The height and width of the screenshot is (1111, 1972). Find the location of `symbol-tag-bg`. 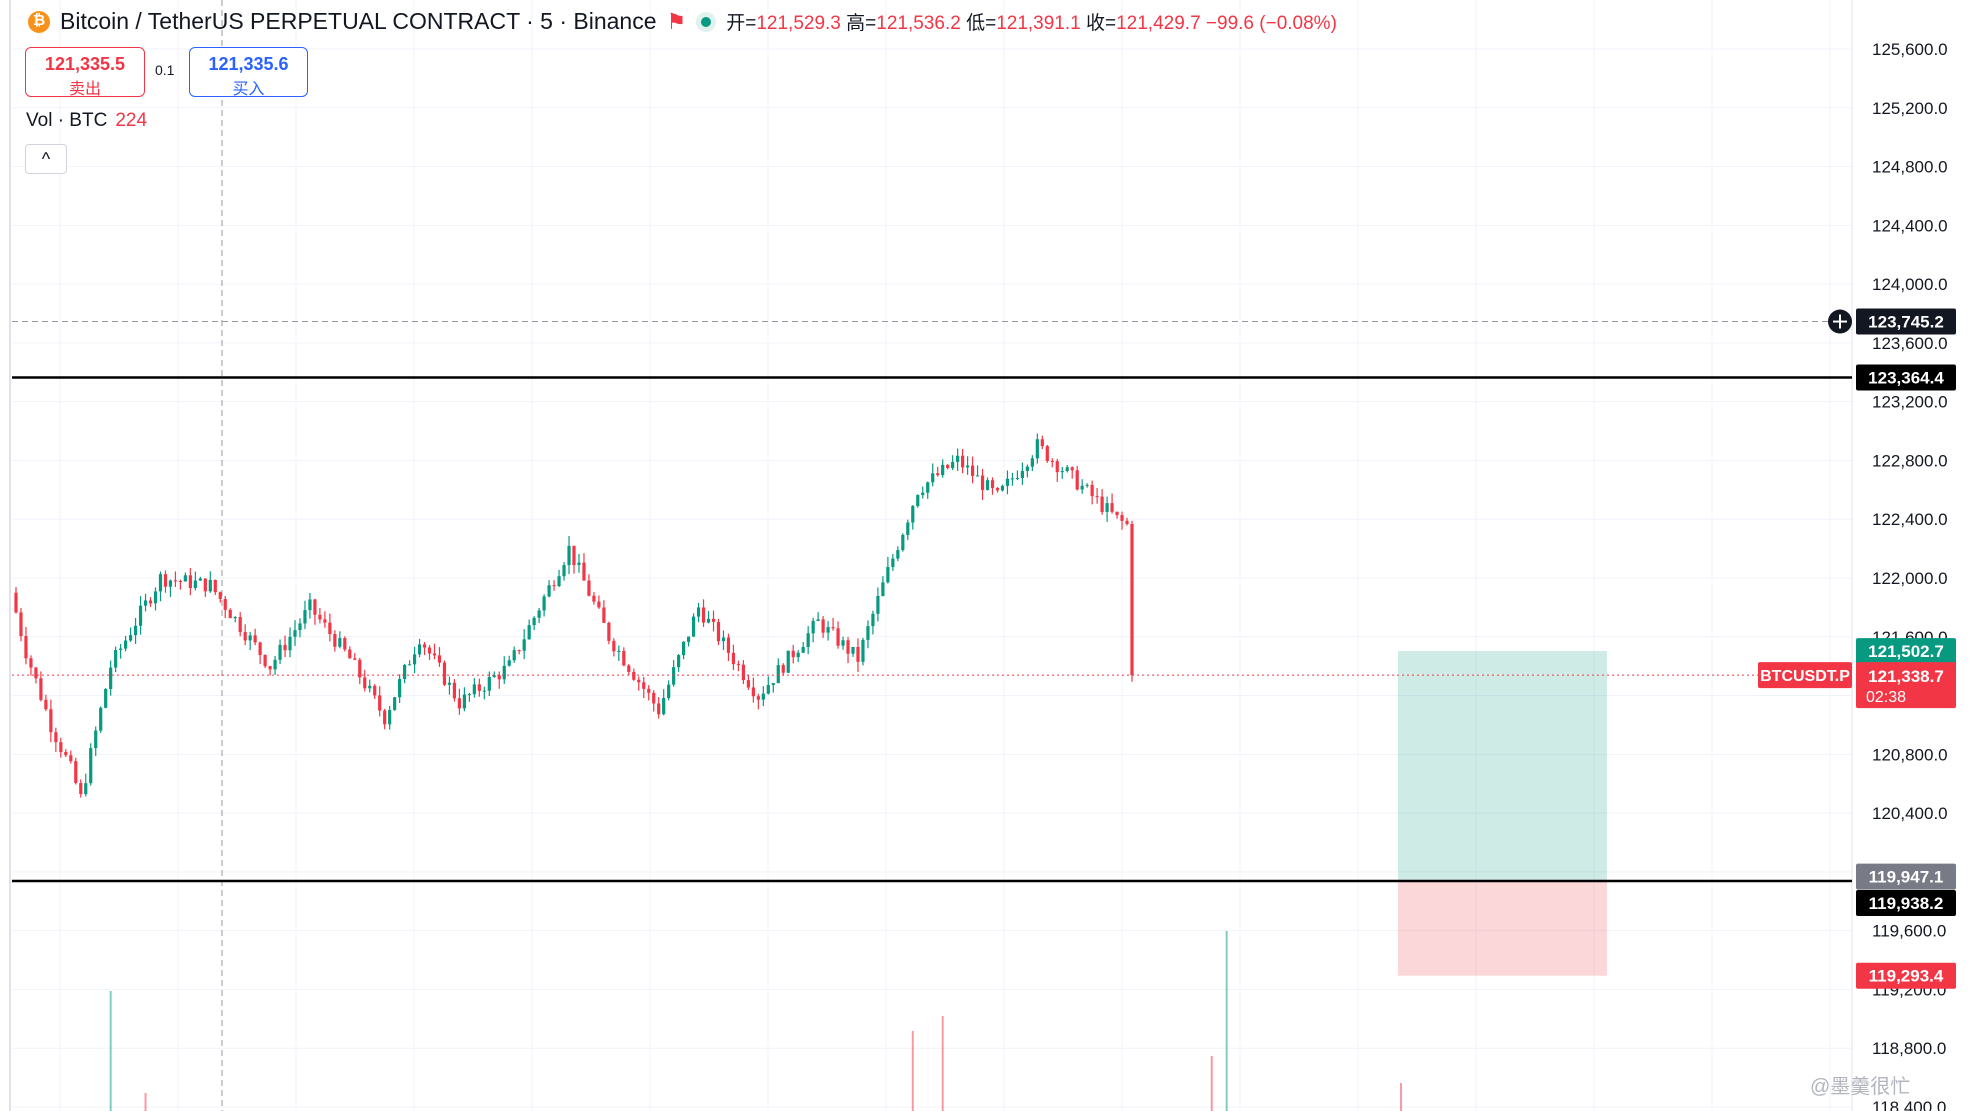

symbol-tag-bg is located at coordinates (1805, 675).